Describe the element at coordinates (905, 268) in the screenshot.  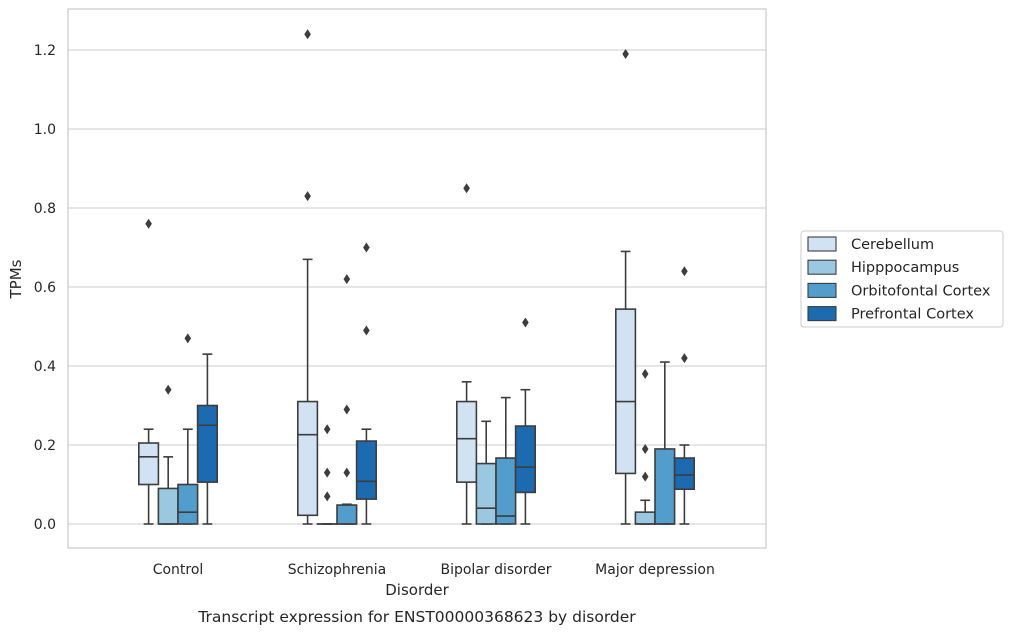
I see `legend-label: Hipppocampus` at that location.